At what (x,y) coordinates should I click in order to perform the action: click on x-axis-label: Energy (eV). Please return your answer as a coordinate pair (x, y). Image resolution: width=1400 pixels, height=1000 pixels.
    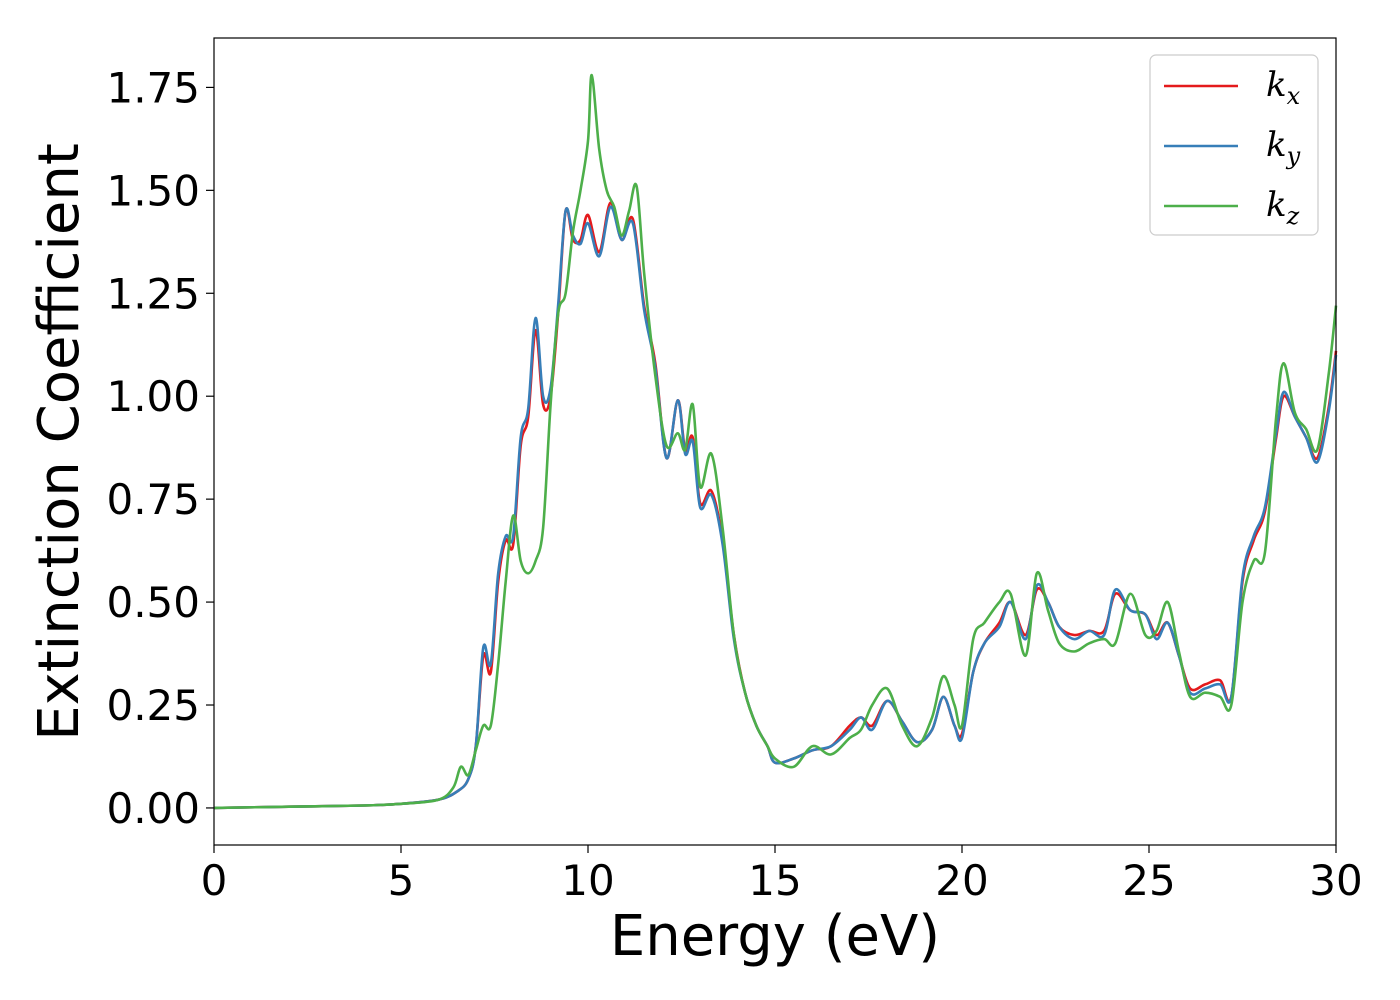
    Looking at the image, I should click on (775, 936).